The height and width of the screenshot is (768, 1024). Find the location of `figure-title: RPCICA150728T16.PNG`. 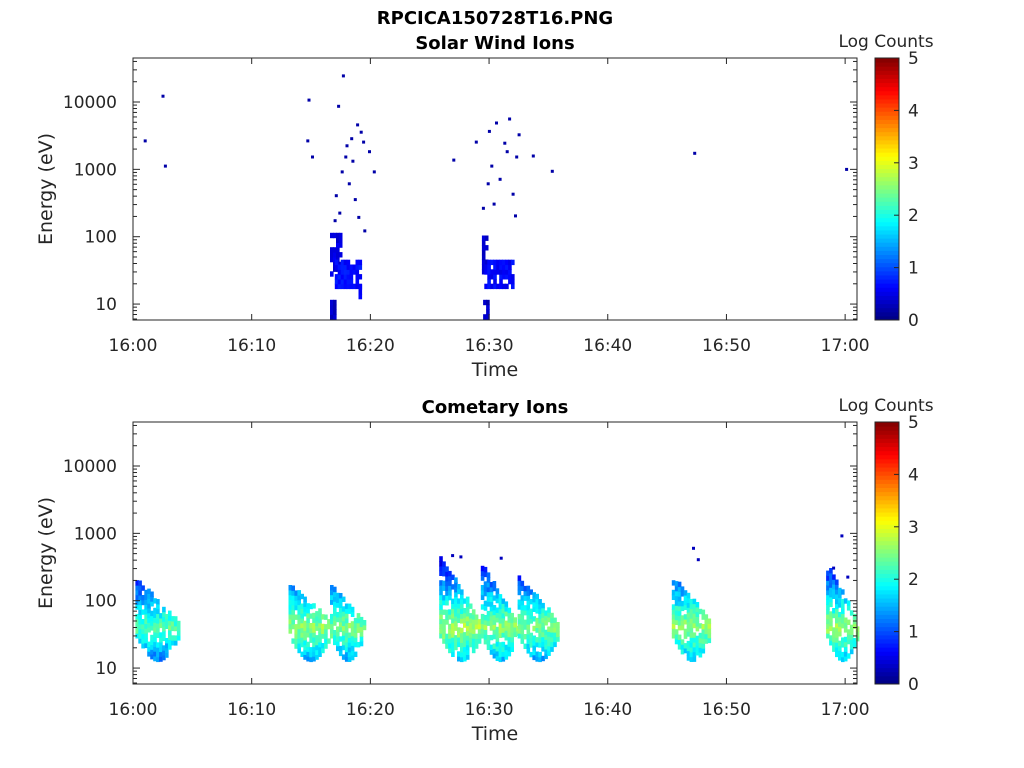

figure-title: RPCICA150728T16.PNG is located at coordinates (495, 18).